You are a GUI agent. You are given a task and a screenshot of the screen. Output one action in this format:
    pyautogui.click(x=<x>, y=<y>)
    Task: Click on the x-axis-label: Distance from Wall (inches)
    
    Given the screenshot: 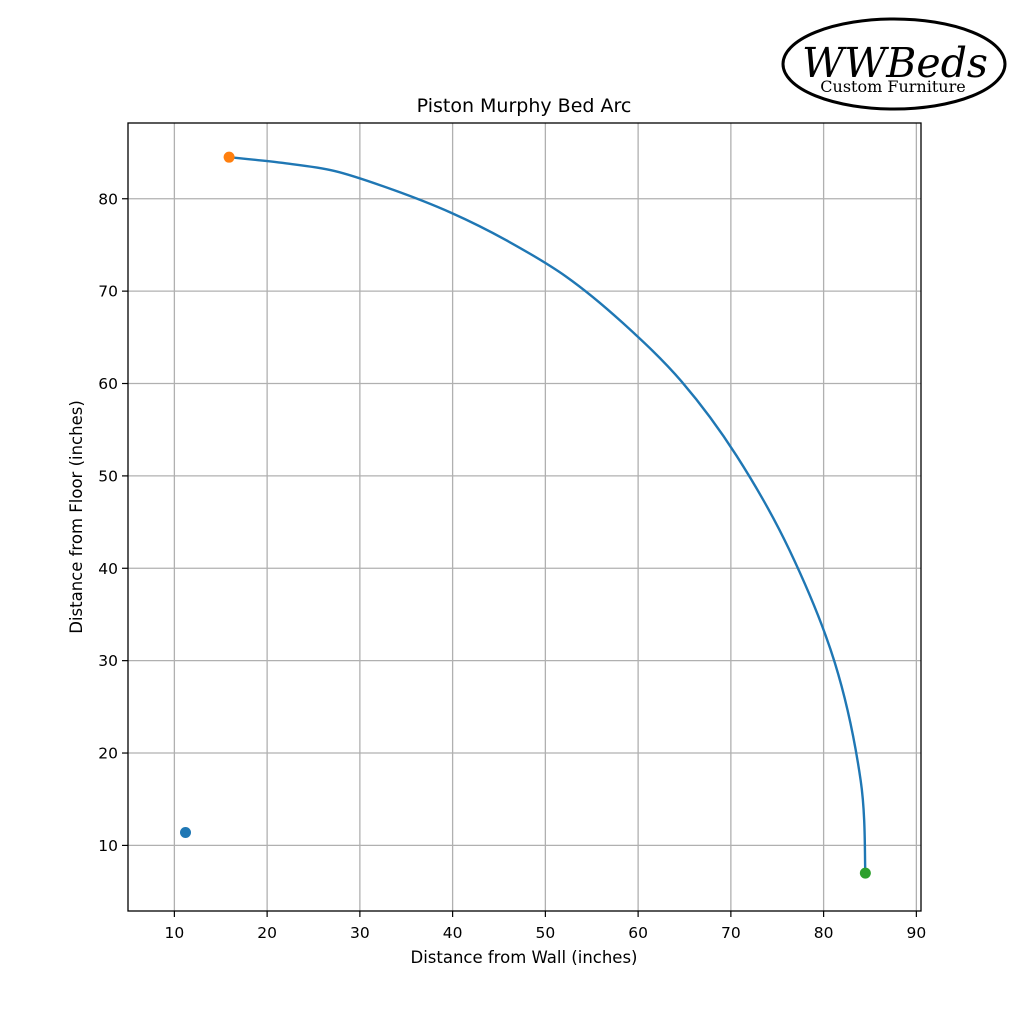 What is the action you would take?
    pyautogui.click(x=523, y=957)
    